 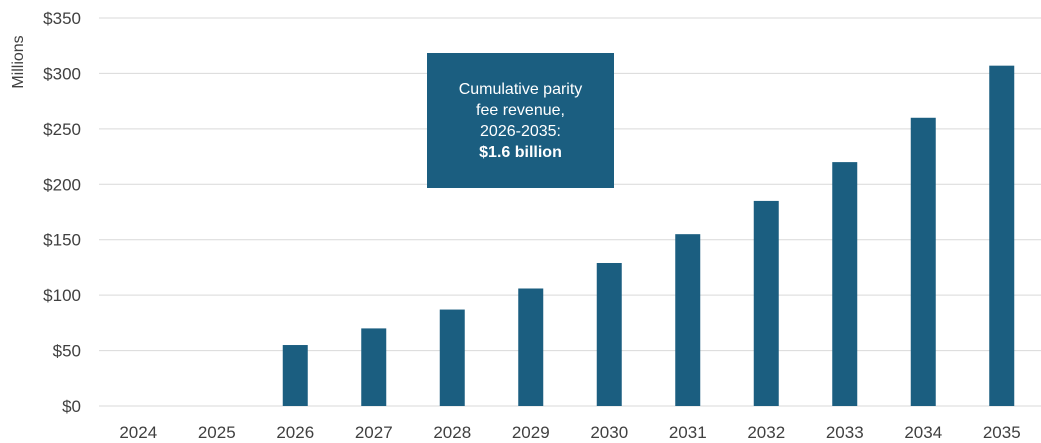 I want to click on y-tick-label: $300, so click(x=62, y=73).